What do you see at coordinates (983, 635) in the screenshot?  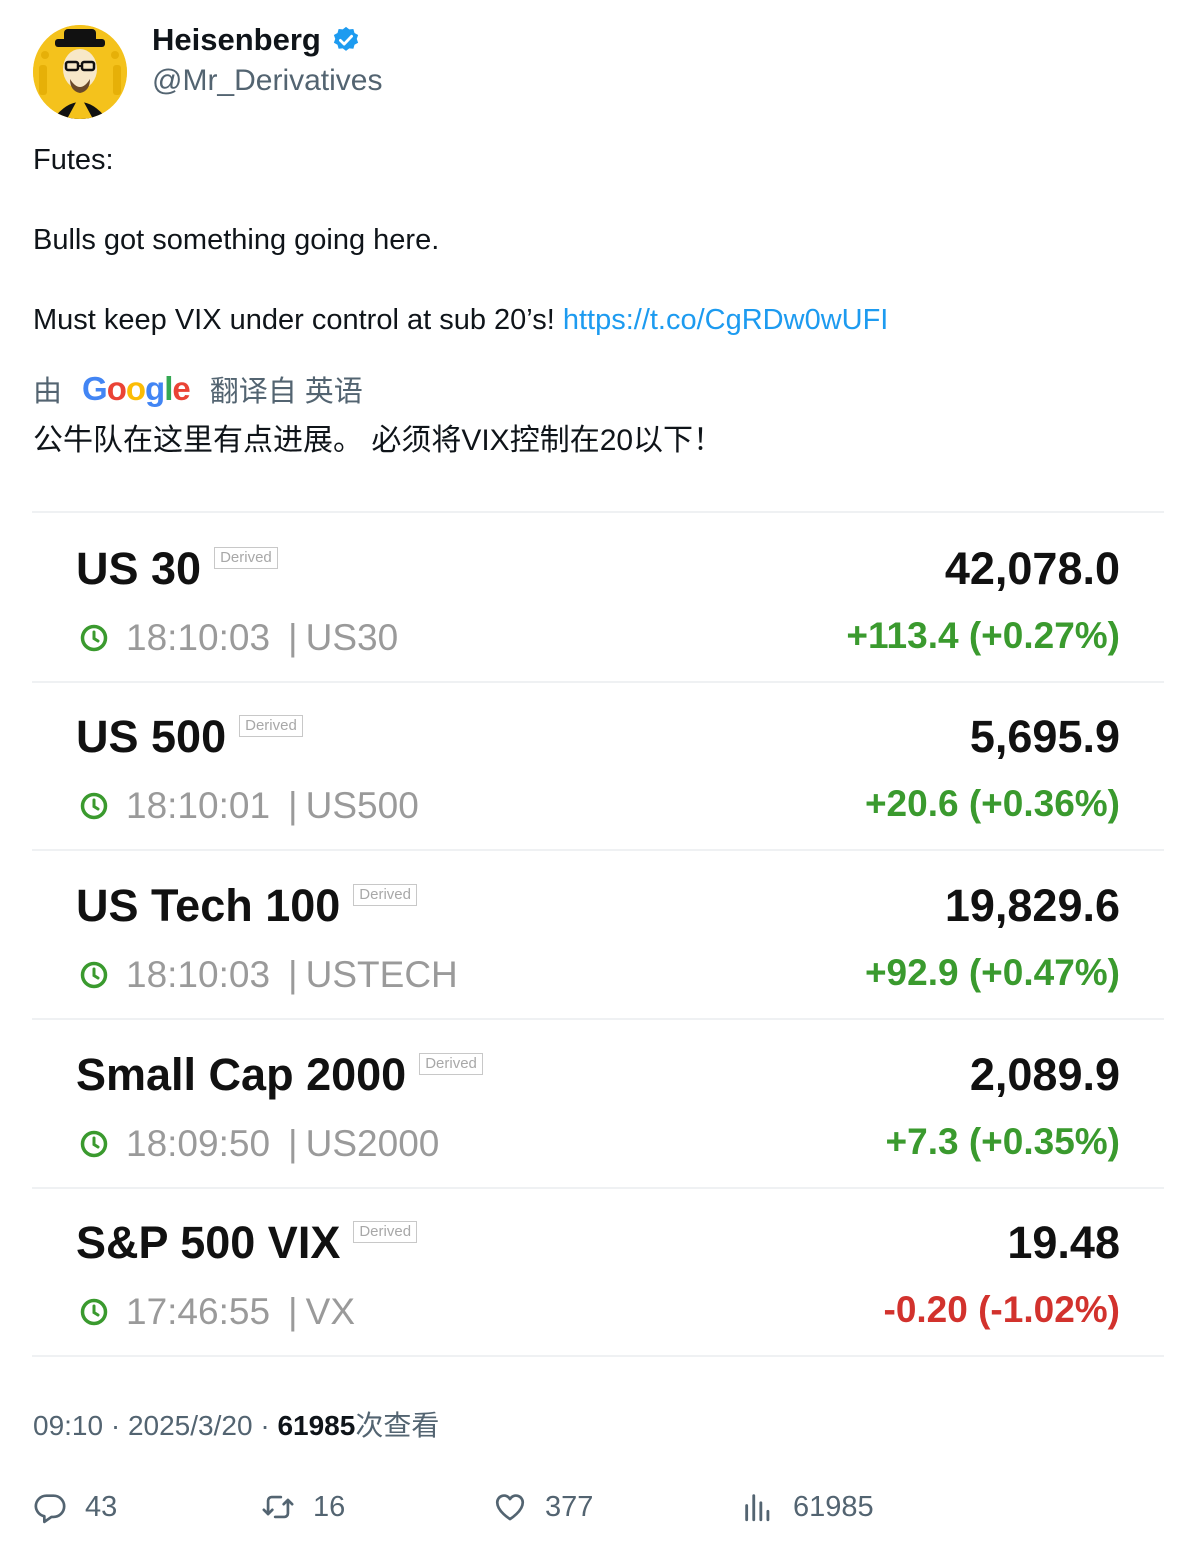 I see `quote-change: +113.4 (+0.27%)` at bounding box center [983, 635].